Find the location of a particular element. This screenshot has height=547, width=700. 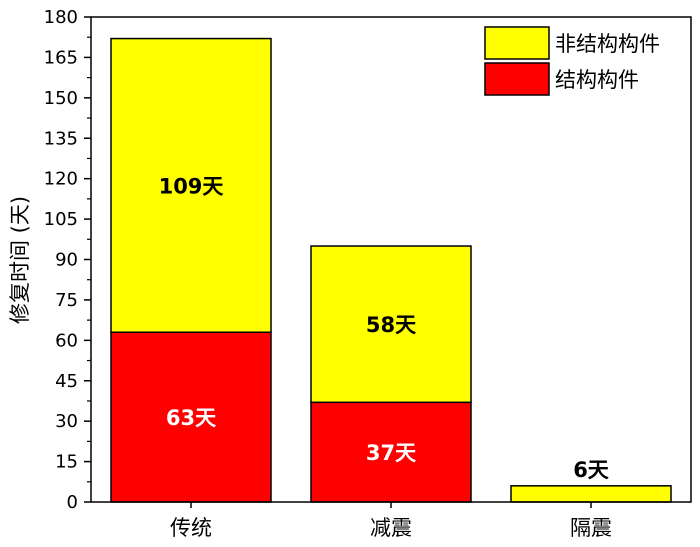

data-label: 109天 is located at coordinates (192, 186).